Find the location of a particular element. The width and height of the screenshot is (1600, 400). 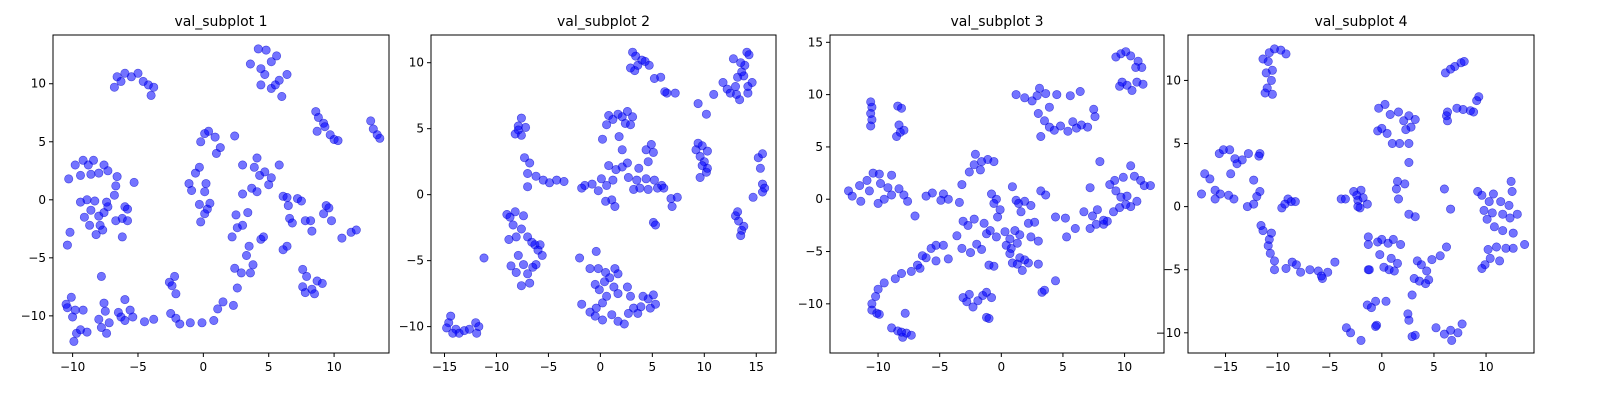

subplot-title: val_subplot 3 is located at coordinates (997, 22).